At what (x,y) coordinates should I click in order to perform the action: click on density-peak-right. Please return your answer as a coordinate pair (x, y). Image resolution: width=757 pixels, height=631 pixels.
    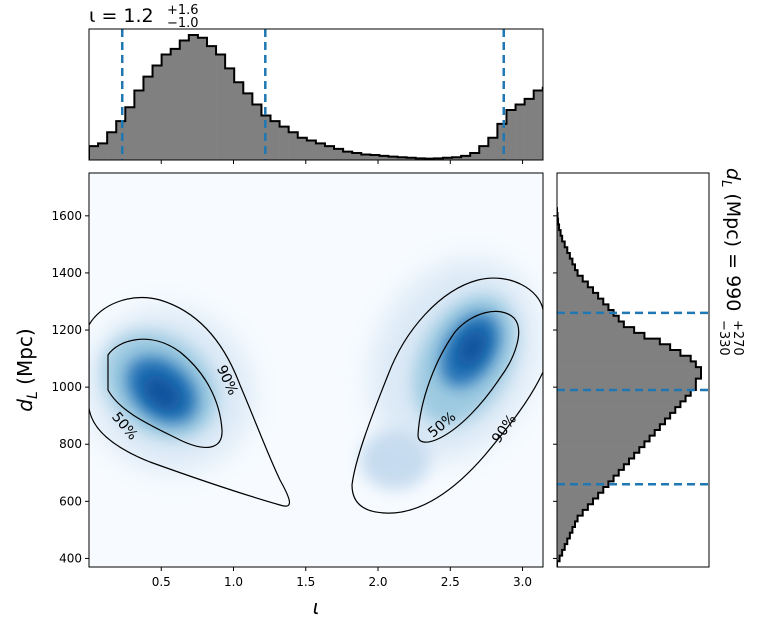
    Looking at the image, I should click on (472, 348).